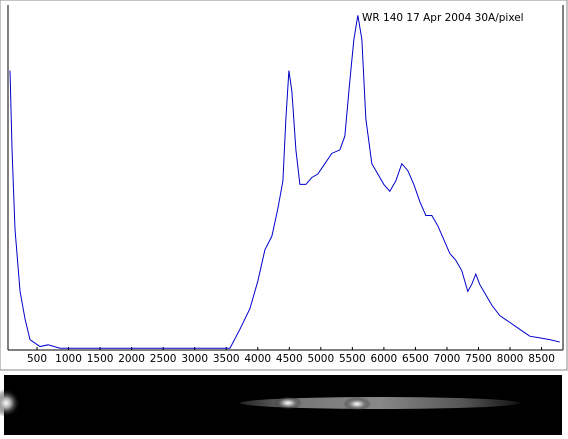 The height and width of the screenshot is (439, 568). I want to click on x-tick-label: 5500, so click(352, 359).